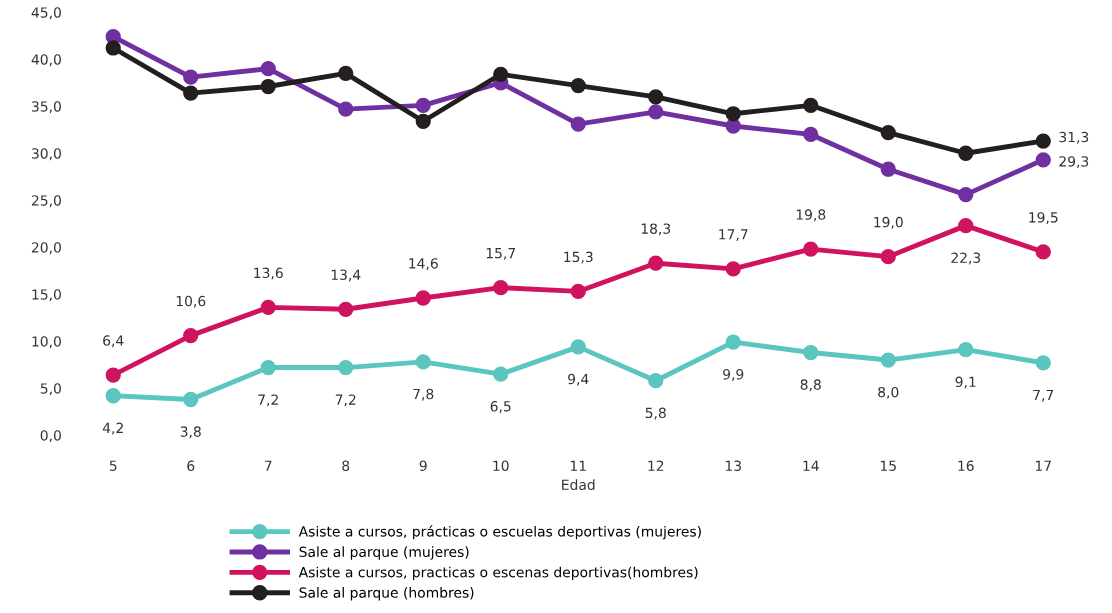 Image resolution: width=1112 pixels, height=613 pixels. What do you see at coordinates (191, 465) in the screenshot?
I see `x-tick-label: 6` at bounding box center [191, 465].